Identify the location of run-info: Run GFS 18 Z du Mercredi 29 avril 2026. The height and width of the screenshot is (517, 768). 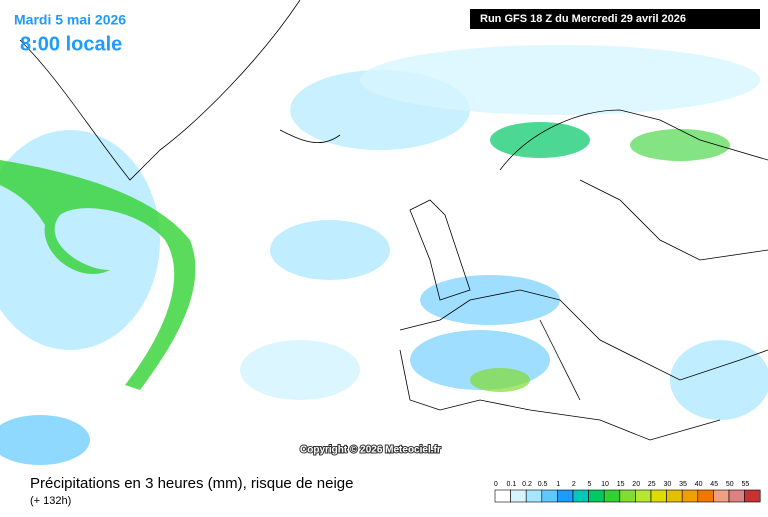
(583, 19).